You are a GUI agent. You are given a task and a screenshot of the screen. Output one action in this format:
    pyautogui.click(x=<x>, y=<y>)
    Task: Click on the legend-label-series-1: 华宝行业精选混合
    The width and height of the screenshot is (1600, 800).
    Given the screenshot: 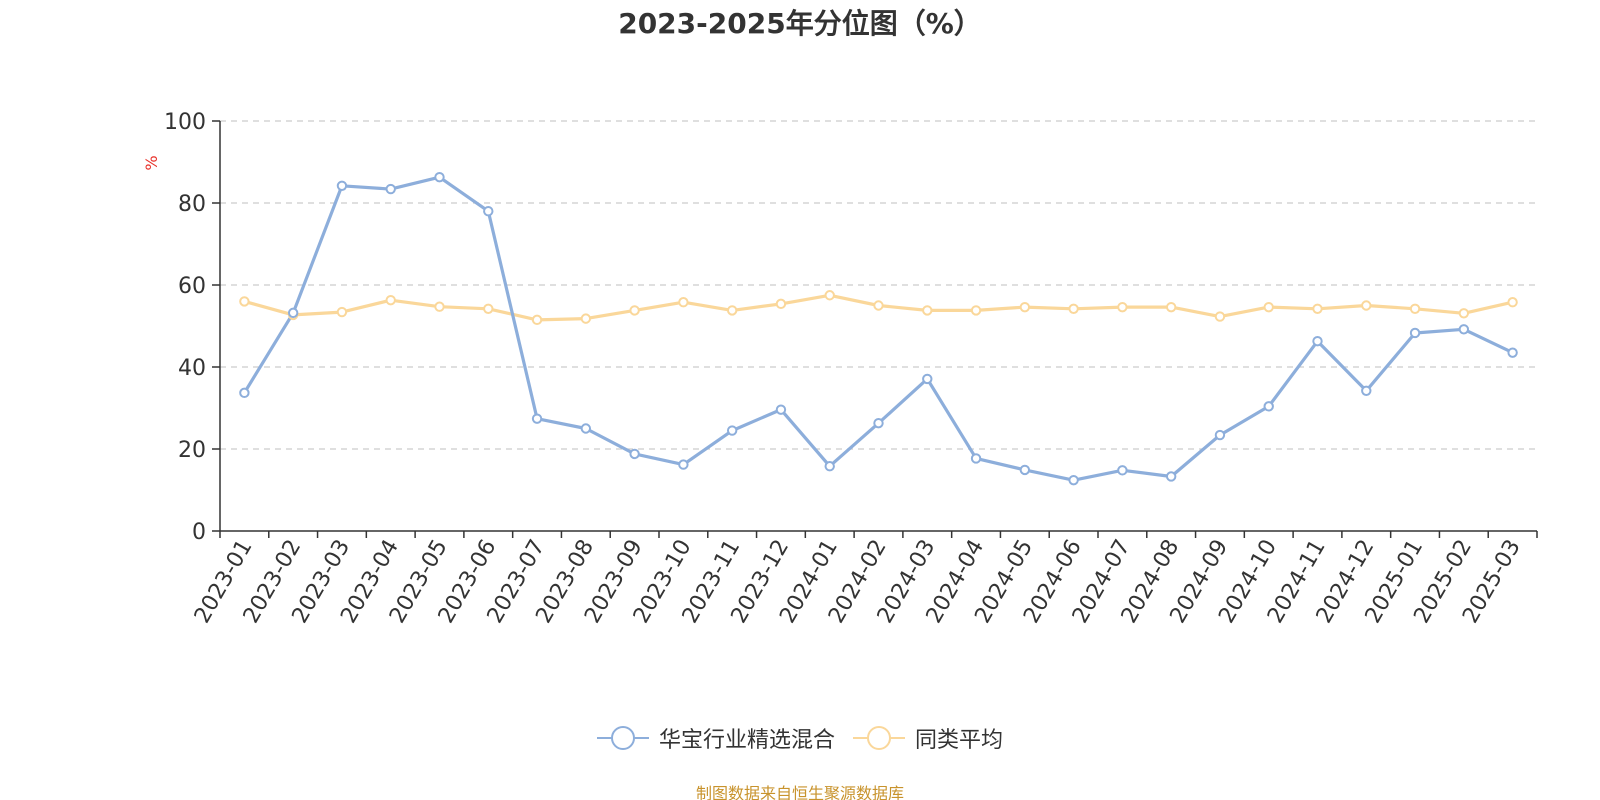 What is the action you would take?
    pyautogui.click(x=746, y=740)
    